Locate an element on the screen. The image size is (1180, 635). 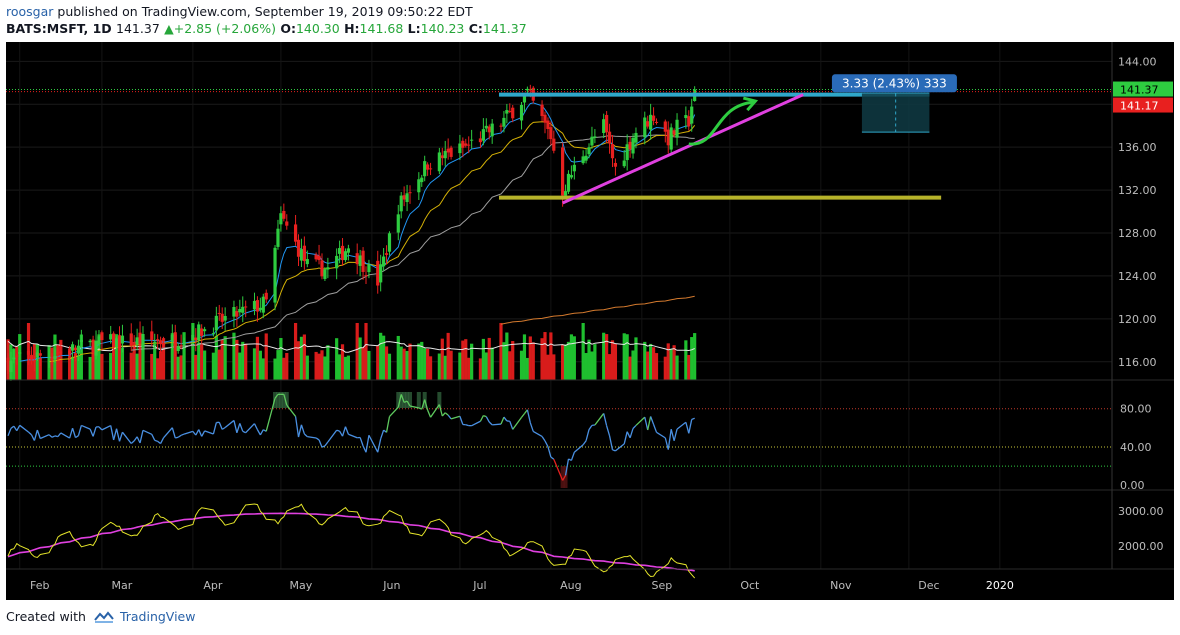
price-tick-label: 128.00 is located at coordinates (1137, 233).